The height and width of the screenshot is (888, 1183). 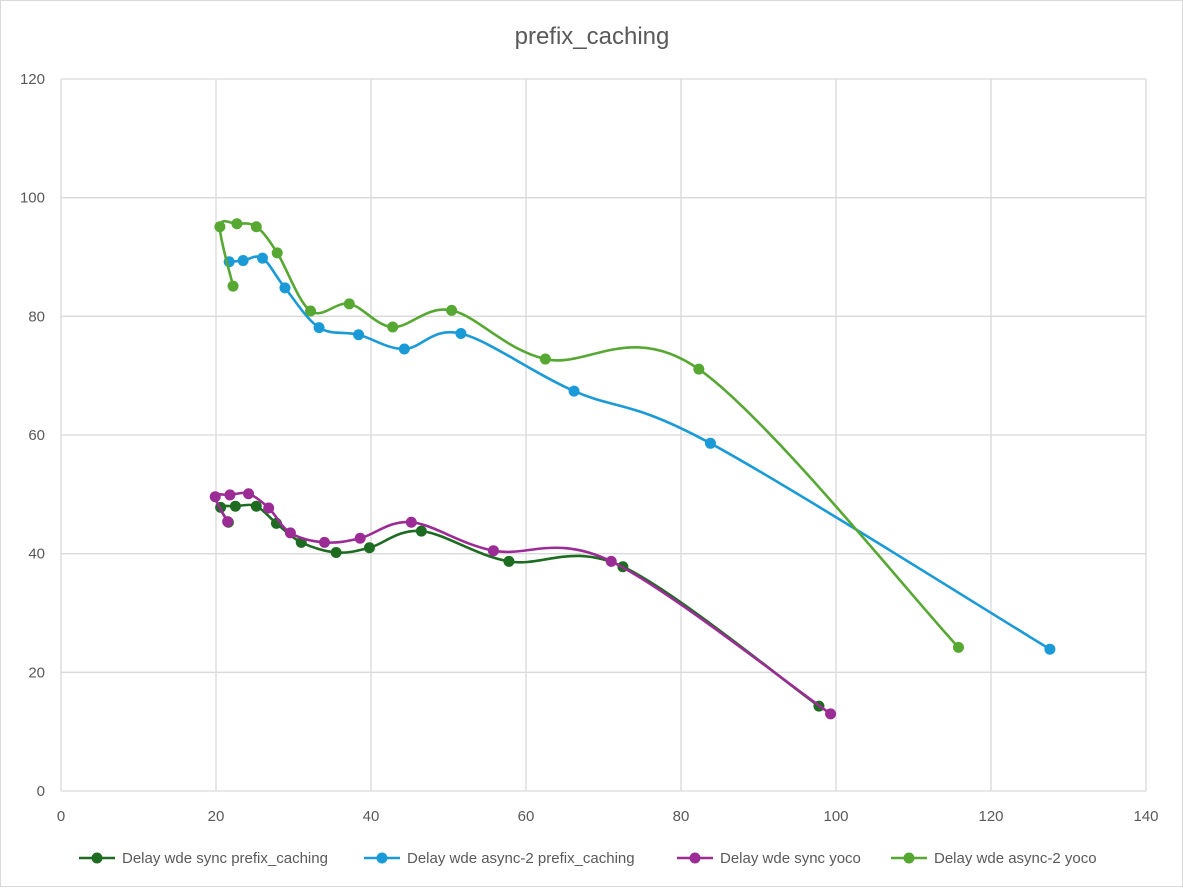 What do you see at coordinates (36, 435) in the screenshot?
I see `y-tick-label: 60` at bounding box center [36, 435].